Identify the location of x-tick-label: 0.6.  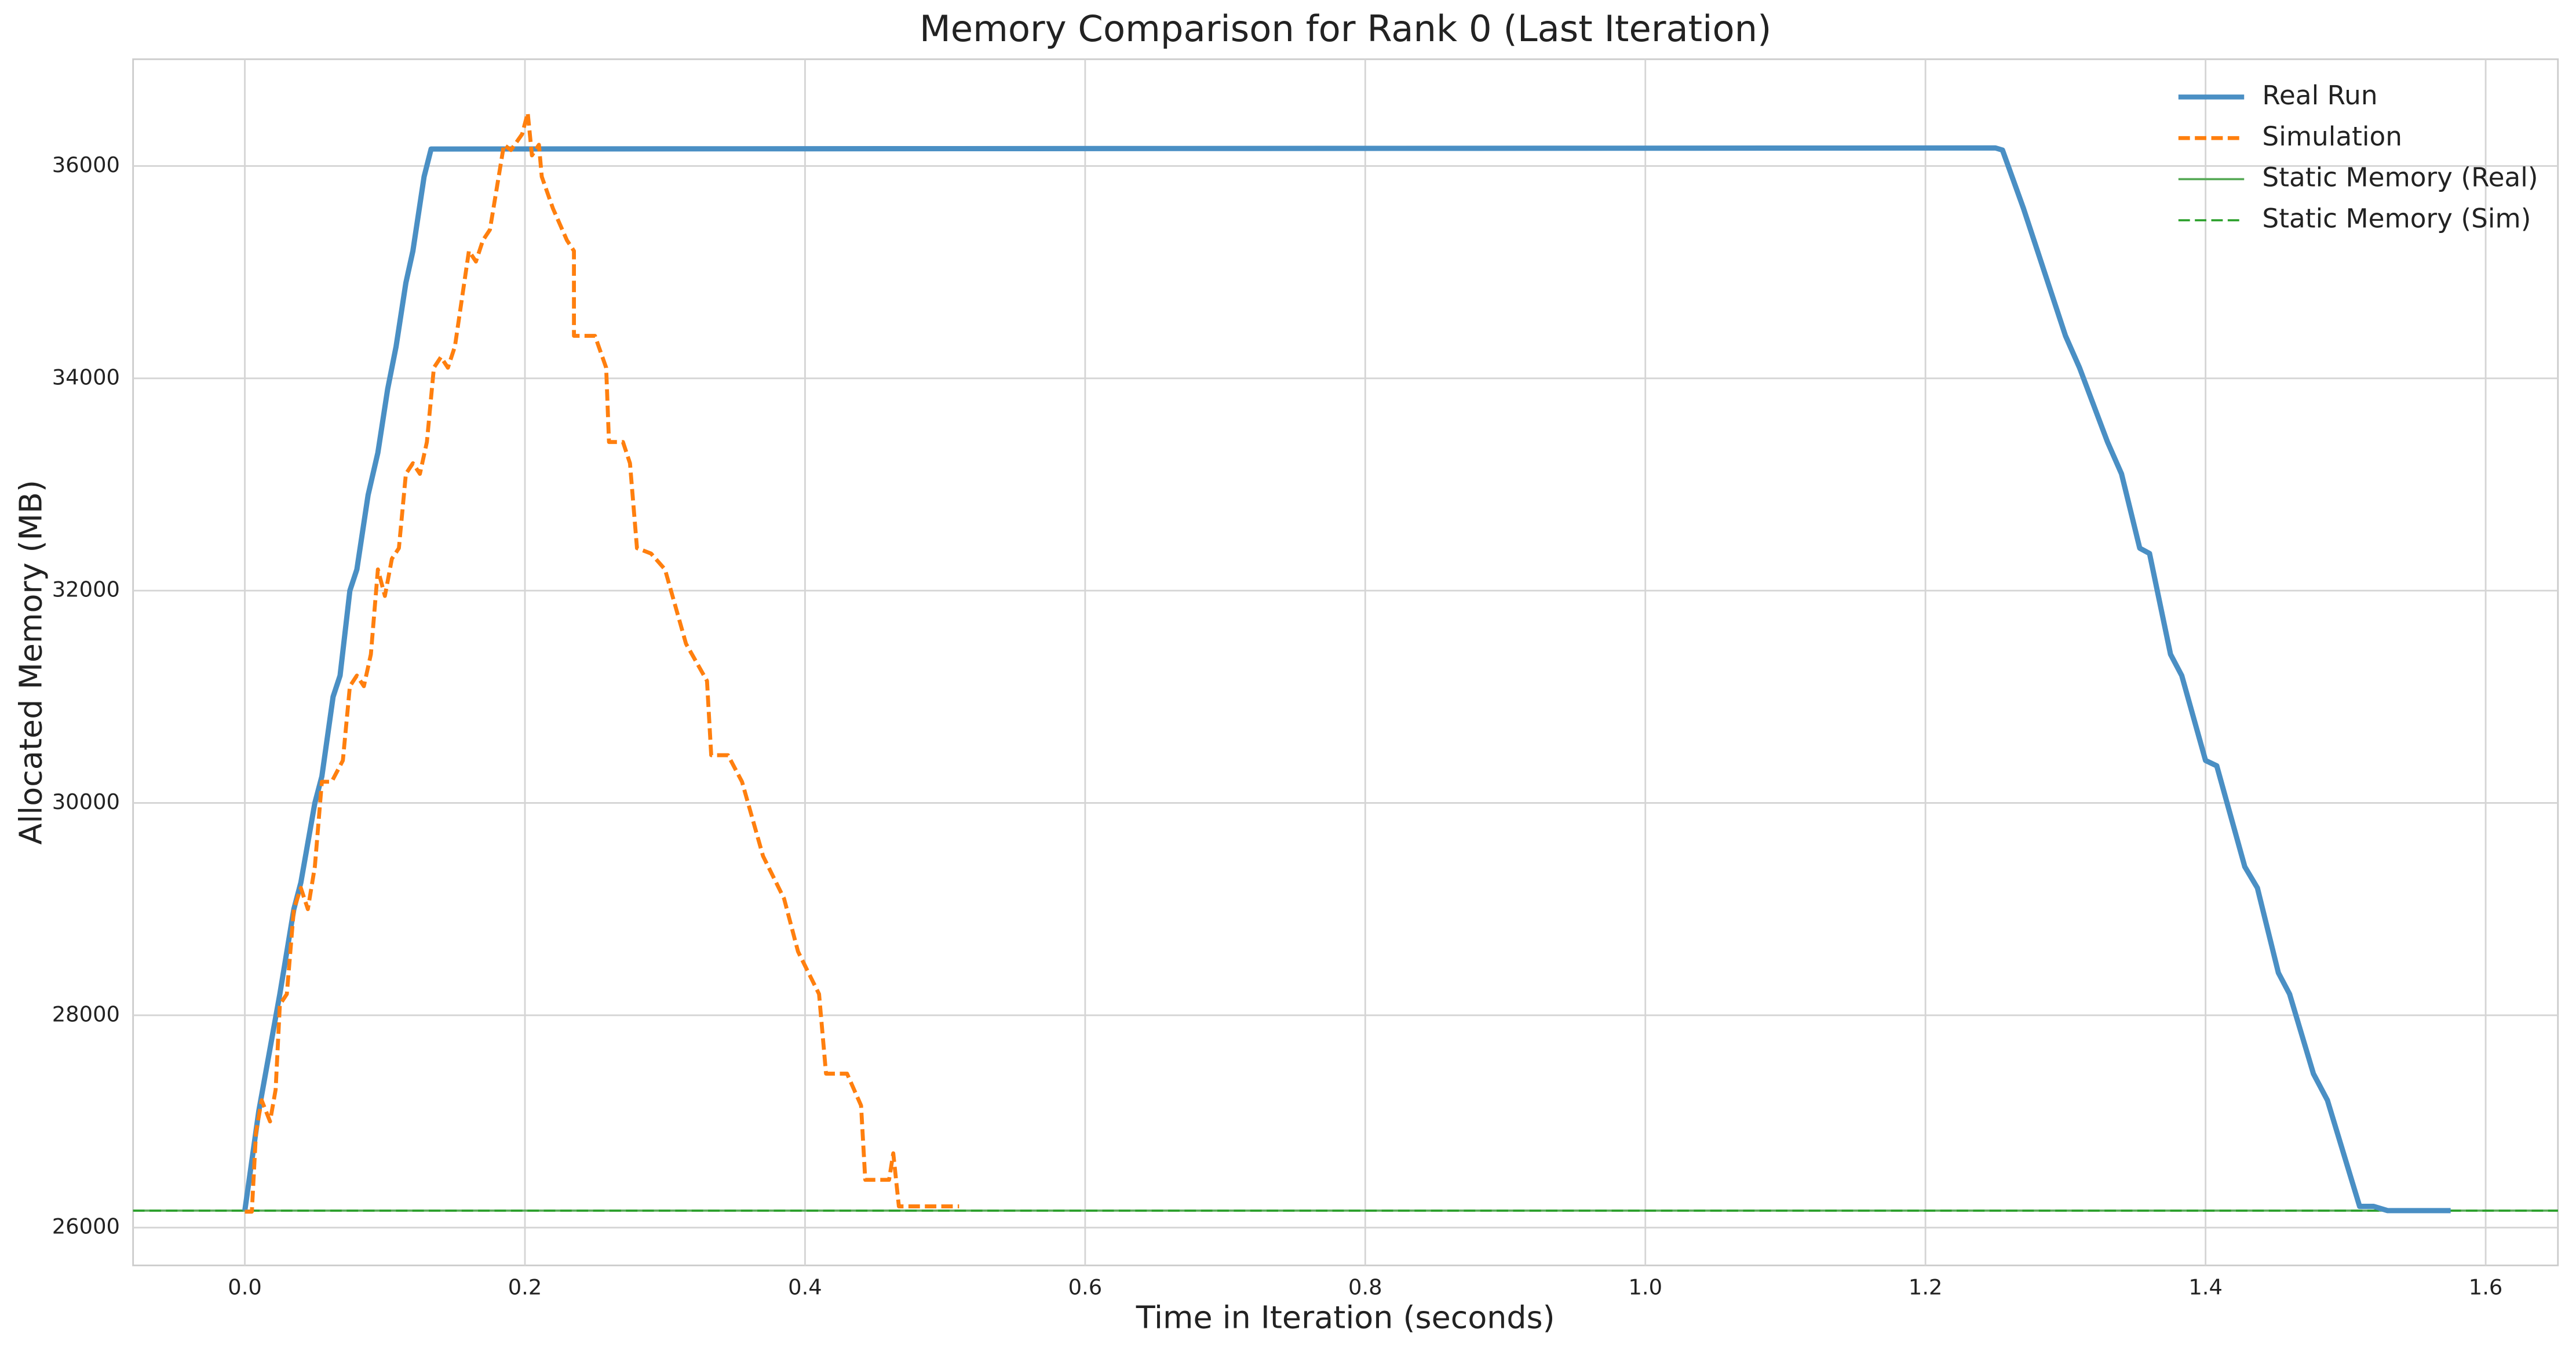
(1085, 1287).